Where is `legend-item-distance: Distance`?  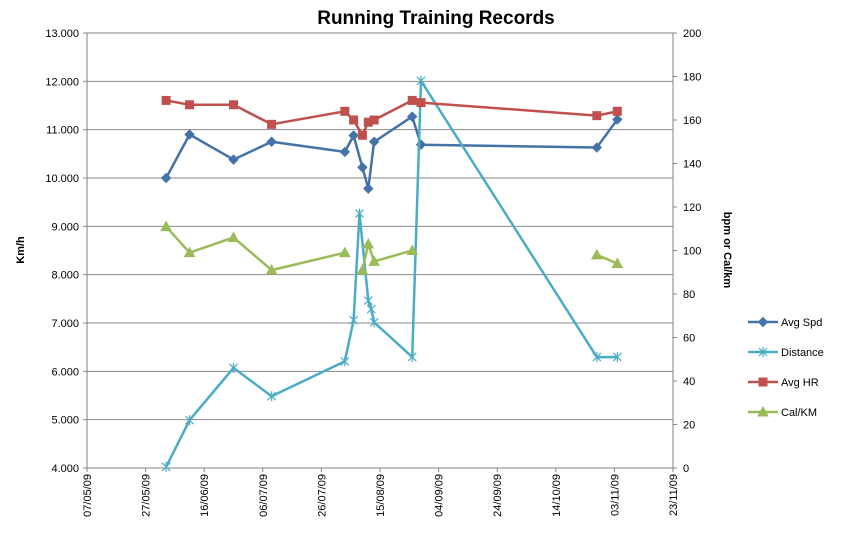
legend-item-distance: Distance is located at coordinates (786, 353).